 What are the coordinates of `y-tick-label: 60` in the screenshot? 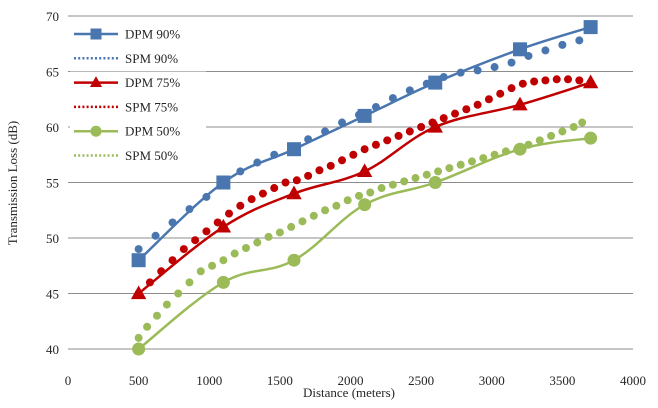 It's located at (52, 127).